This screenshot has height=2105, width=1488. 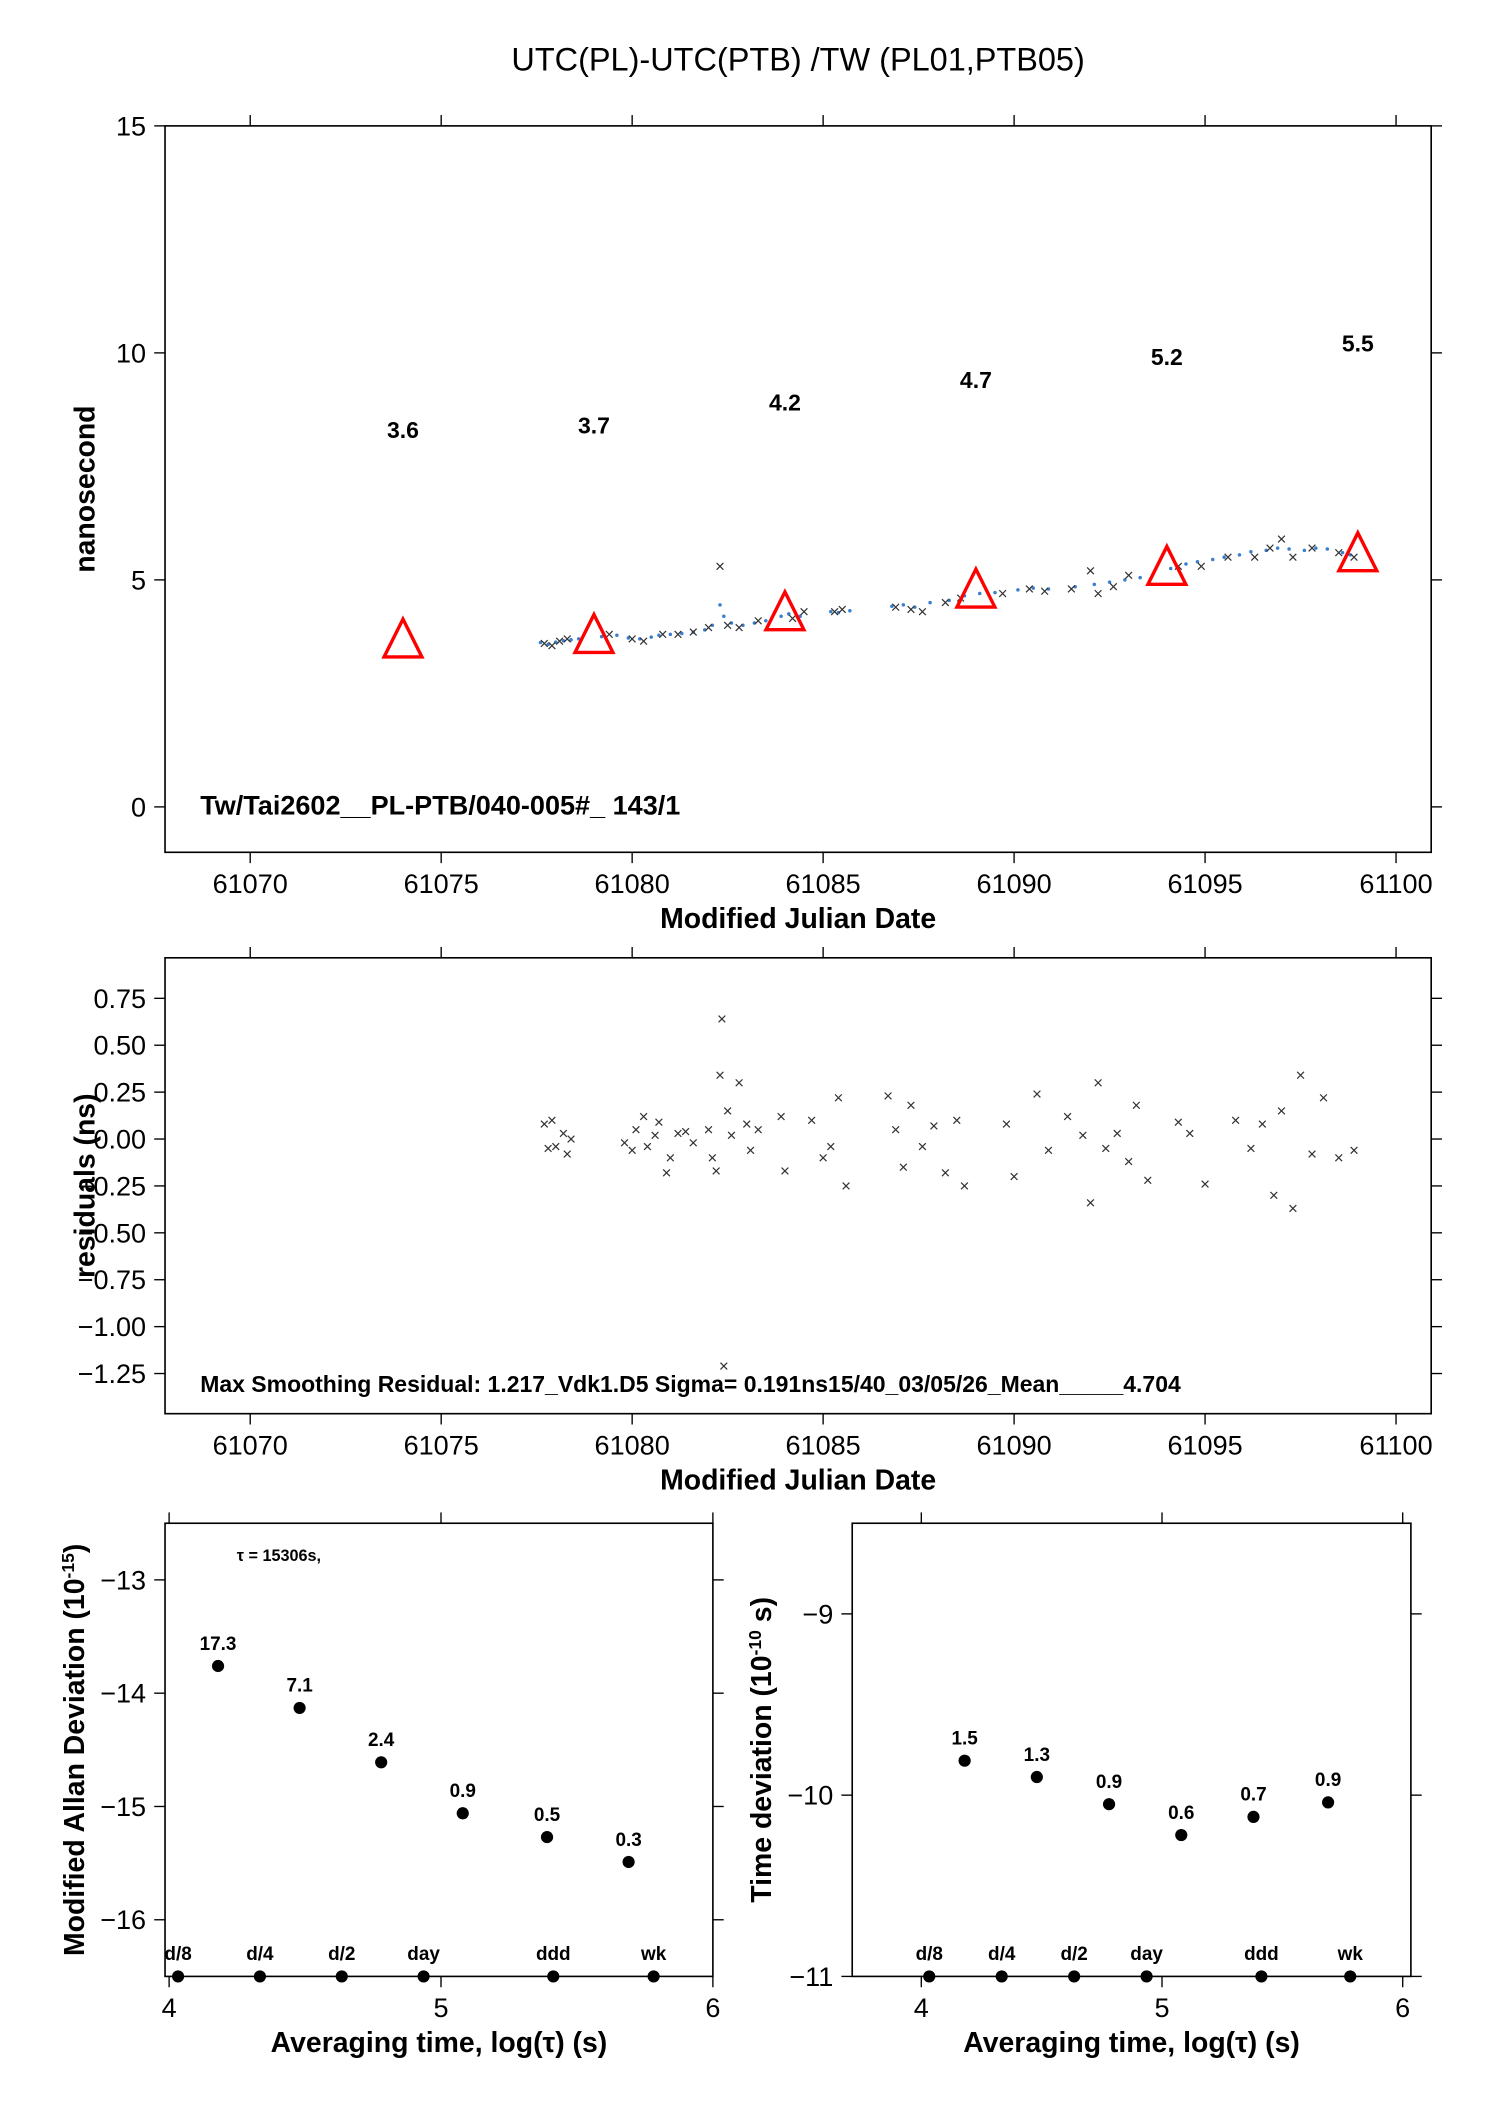 I want to click on x-tick-label: 61075, so click(x=441, y=1445).